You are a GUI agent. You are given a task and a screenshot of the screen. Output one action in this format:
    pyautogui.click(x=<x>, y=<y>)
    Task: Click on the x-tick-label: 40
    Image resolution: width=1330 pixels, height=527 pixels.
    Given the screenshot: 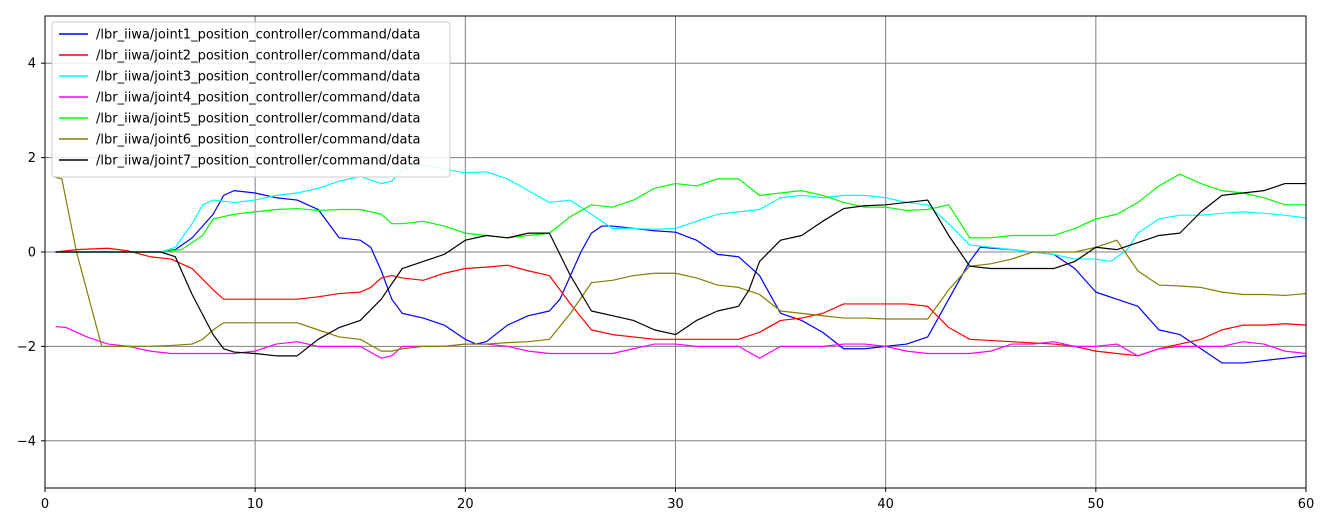 What is the action you would take?
    pyautogui.click(x=885, y=504)
    